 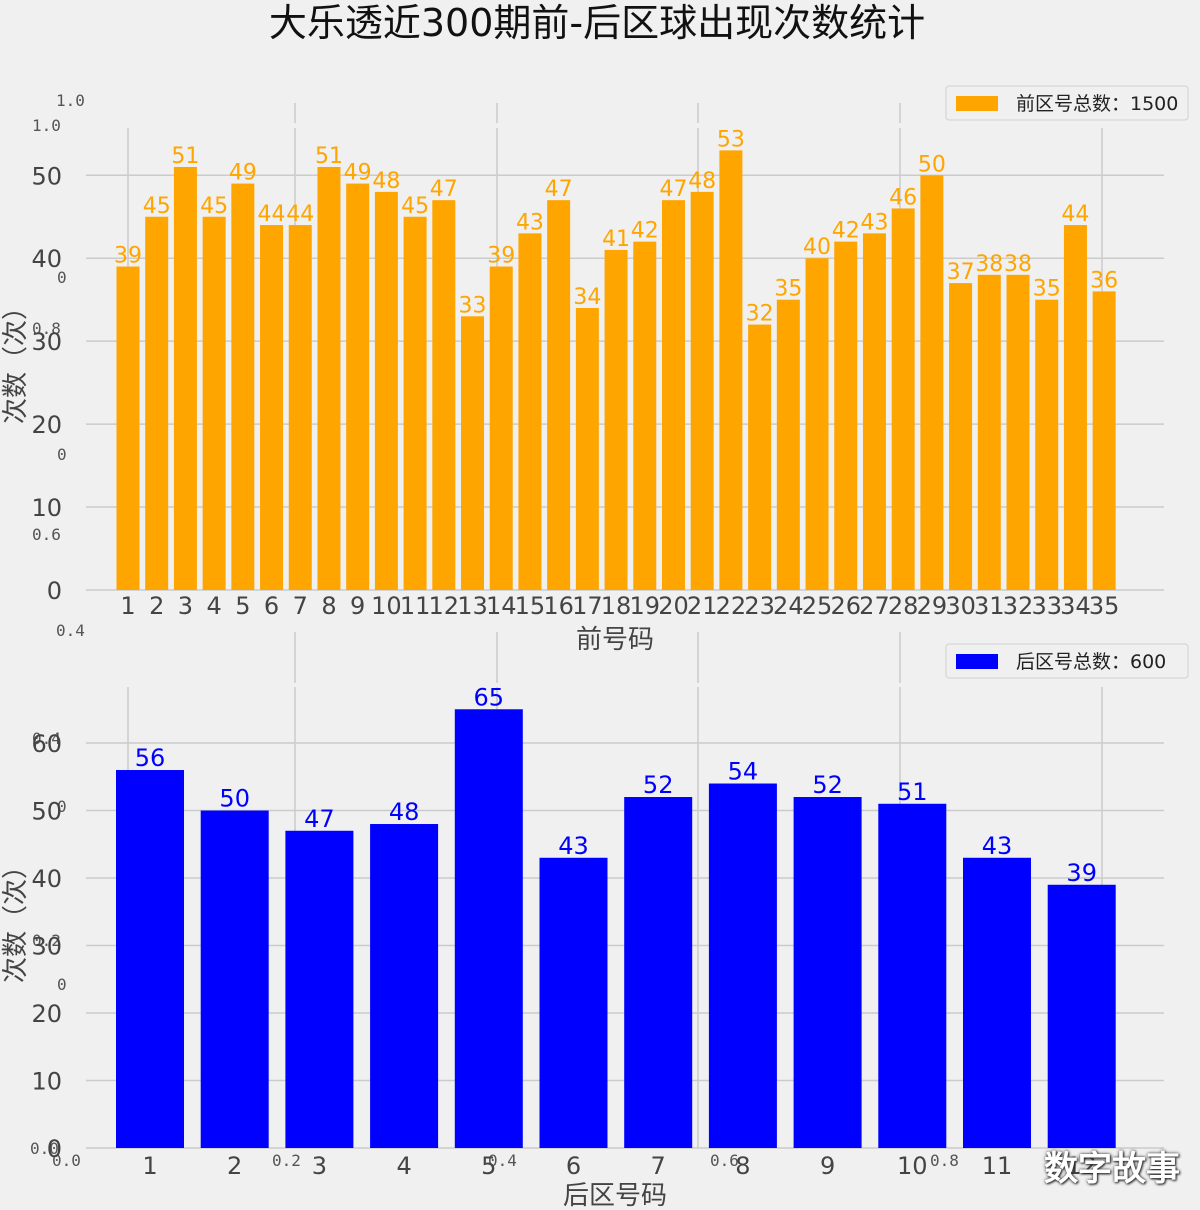 What do you see at coordinates (1104, 606) in the screenshot?
I see `x-tick-label: 35` at bounding box center [1104, 606].